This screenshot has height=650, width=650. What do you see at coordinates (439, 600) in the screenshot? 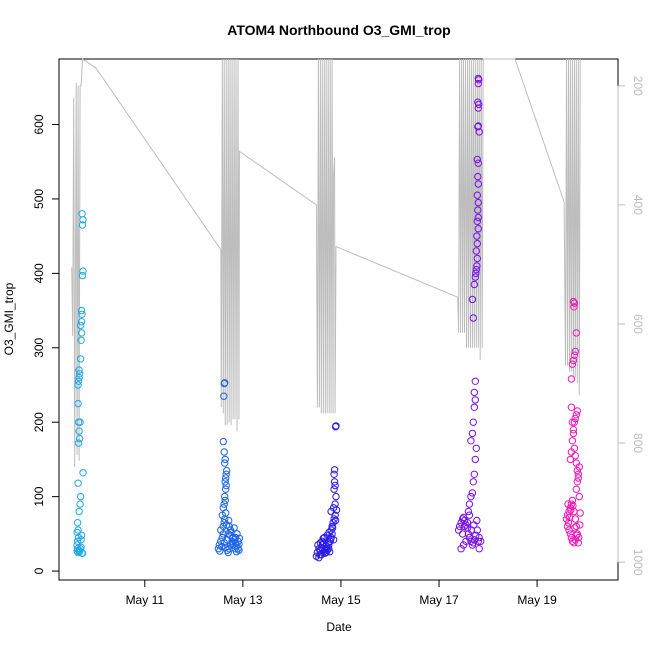
I see `x-tick-label: May 17` at bounding box center [439, 600].